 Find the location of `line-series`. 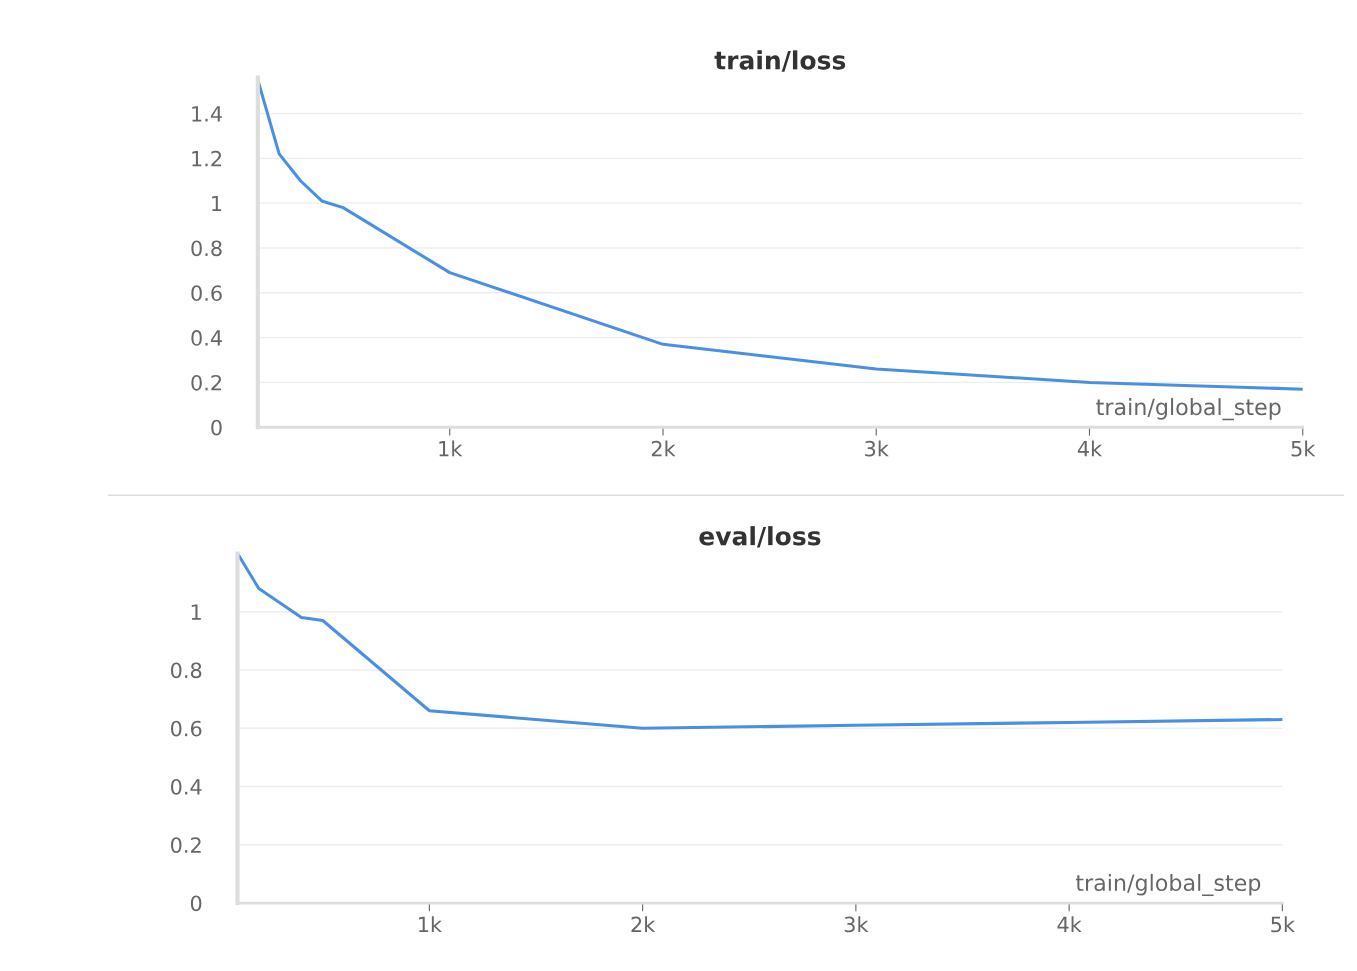

line-series is located at coordinates (760, 641).